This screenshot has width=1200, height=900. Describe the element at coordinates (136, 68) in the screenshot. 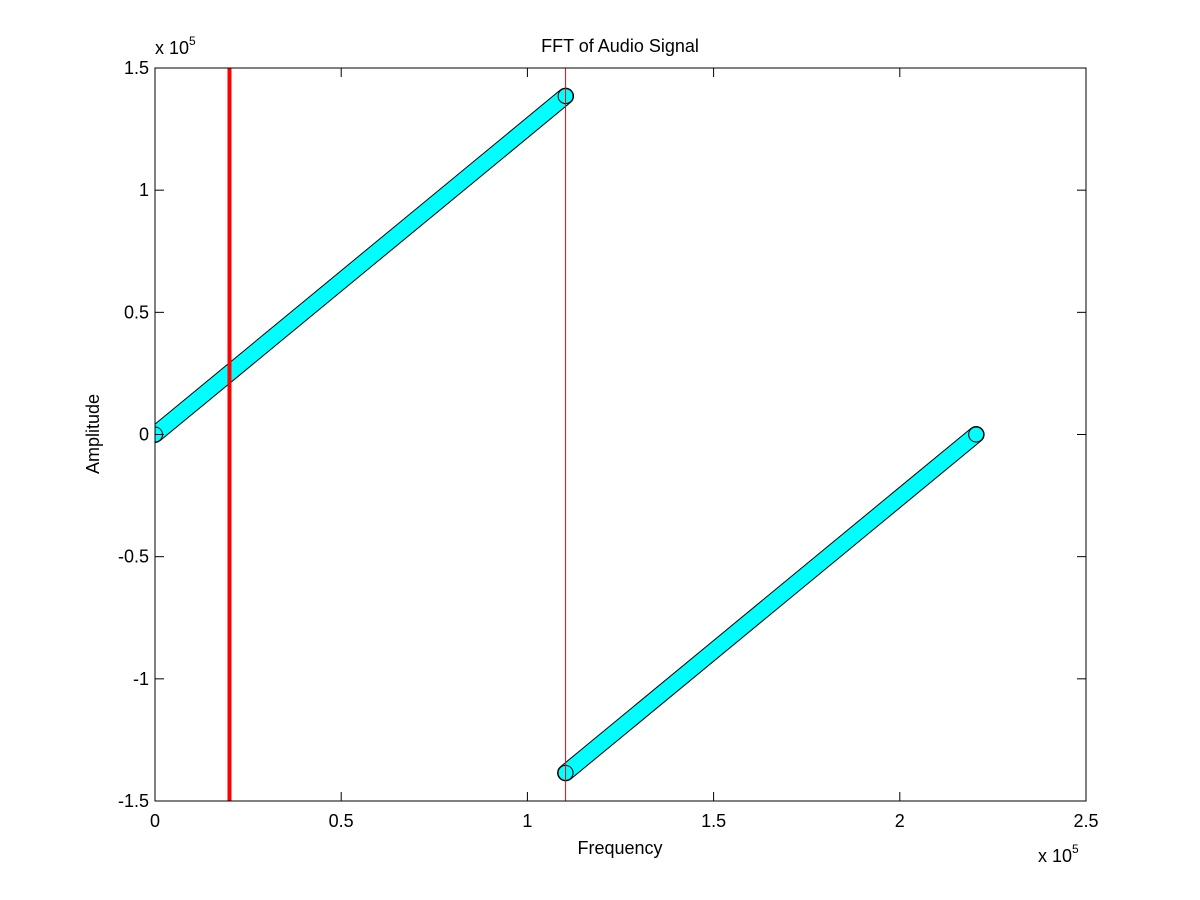

I see `y-tick-label: 1.5` at that location.